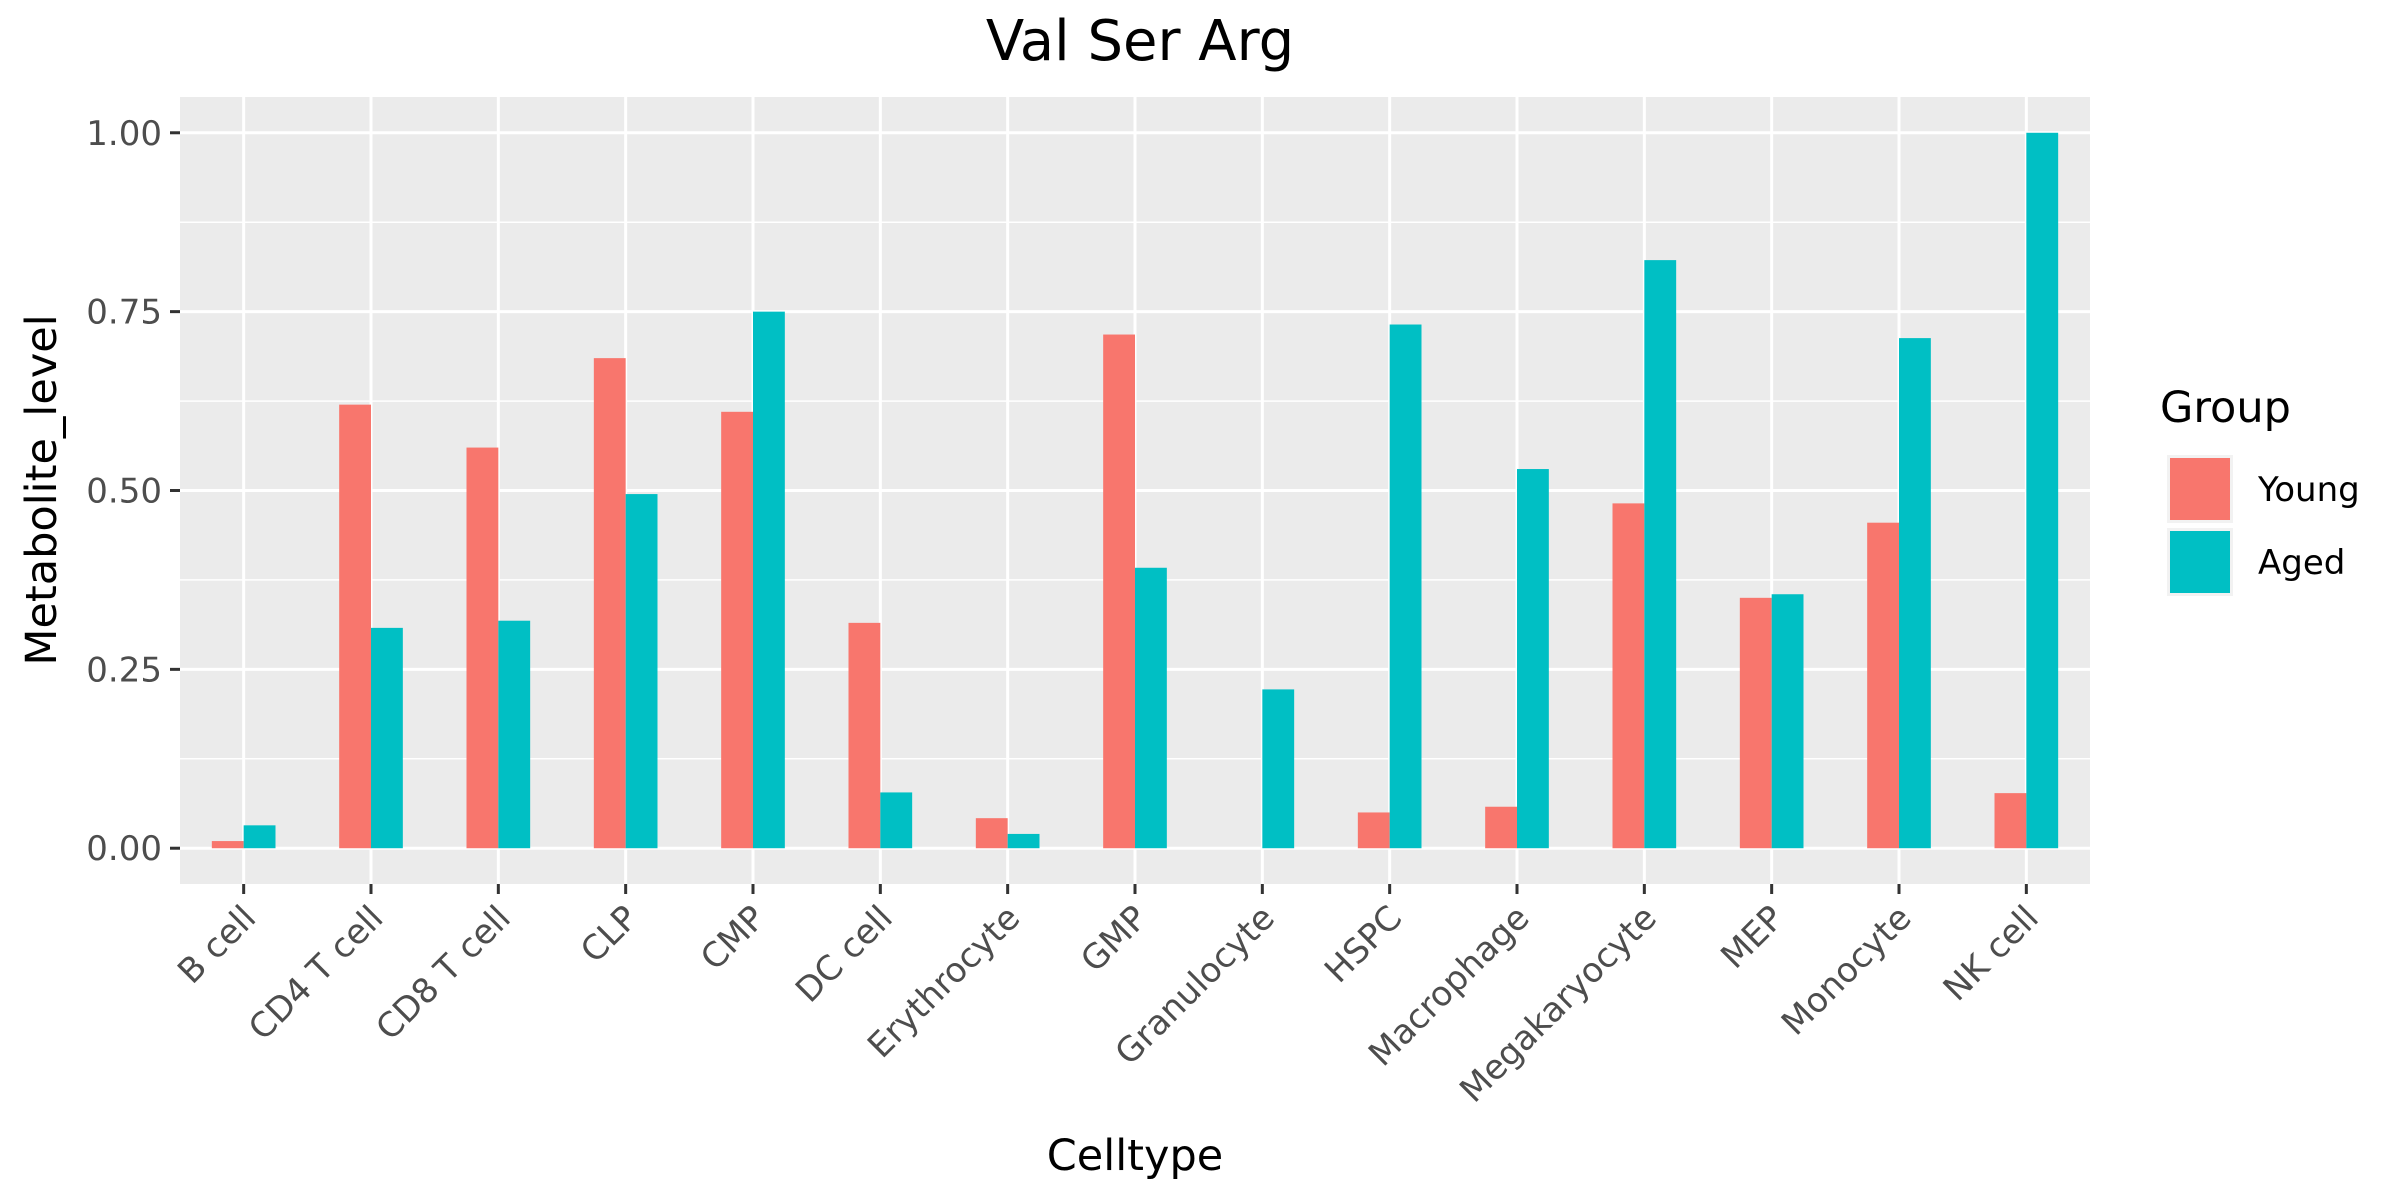  What do you see at coordinates (217, 945) in the screenshot?
I see `x-tick-label: B cell` at bounding box center [217, 945].